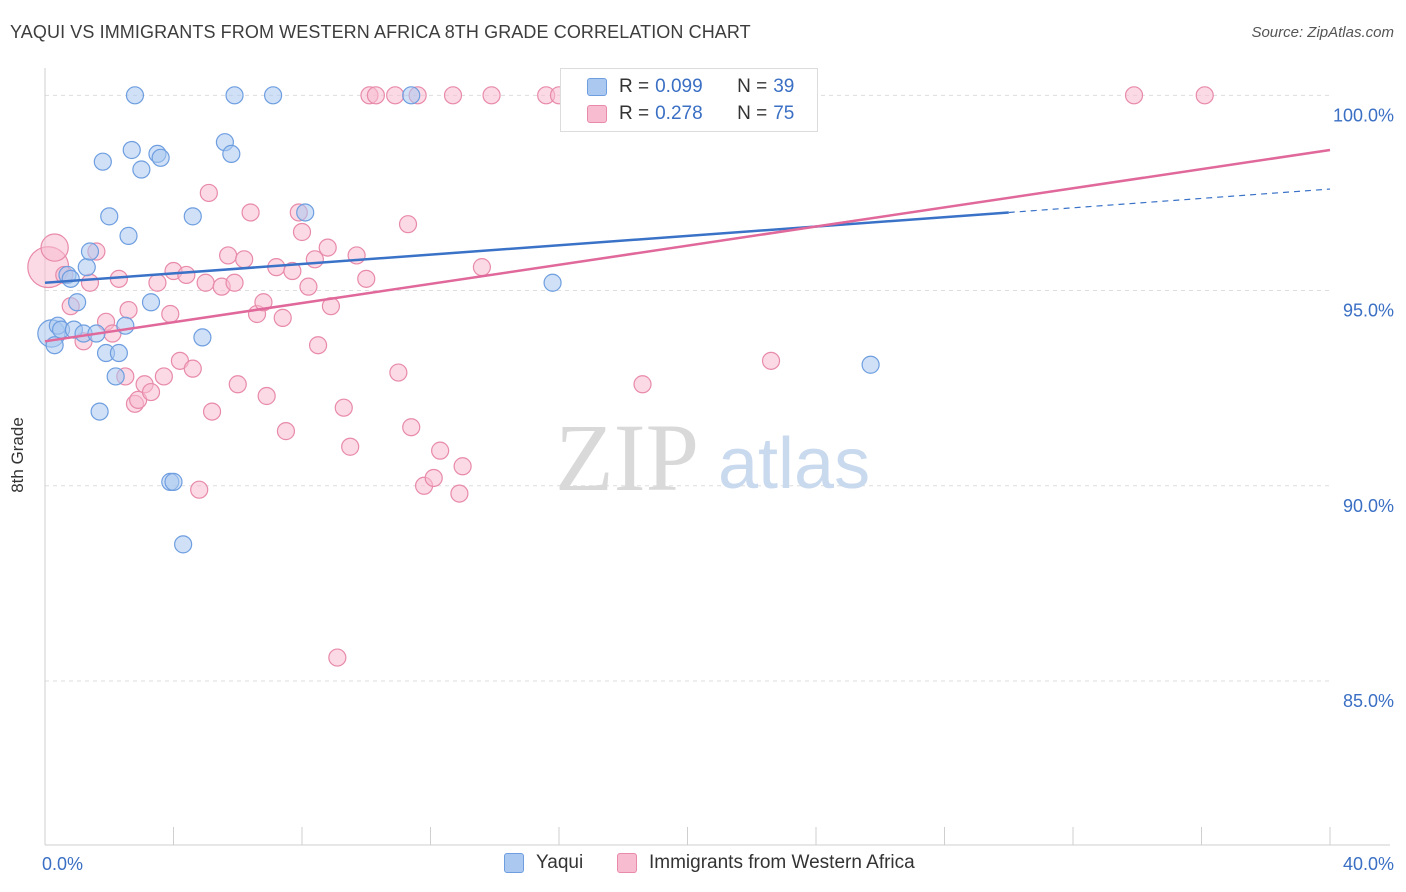  Describe the element at coordinates (1363, 115) in the screenshot. I see `y-tick-label: 100.0%` at that location.